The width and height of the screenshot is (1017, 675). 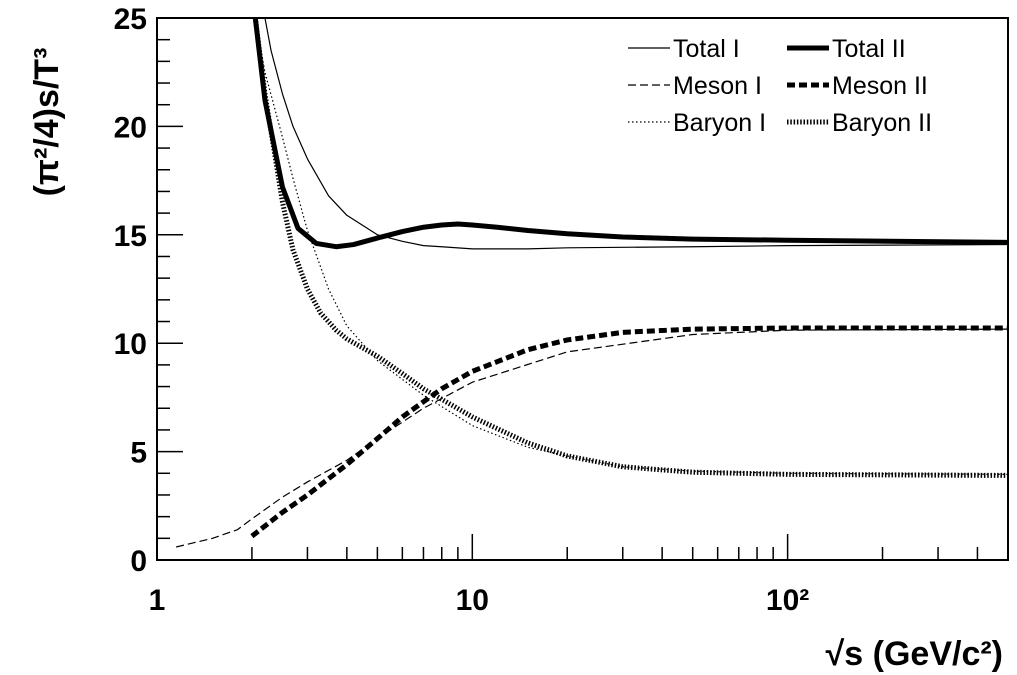 I want to click on y-tick-label: 0, so click(x=138, y=561).